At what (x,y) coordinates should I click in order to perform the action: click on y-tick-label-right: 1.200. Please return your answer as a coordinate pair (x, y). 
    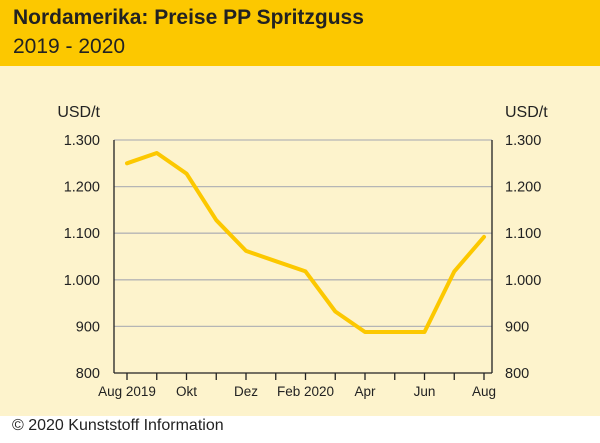
    Looking at the image, I should click on (523, 188).